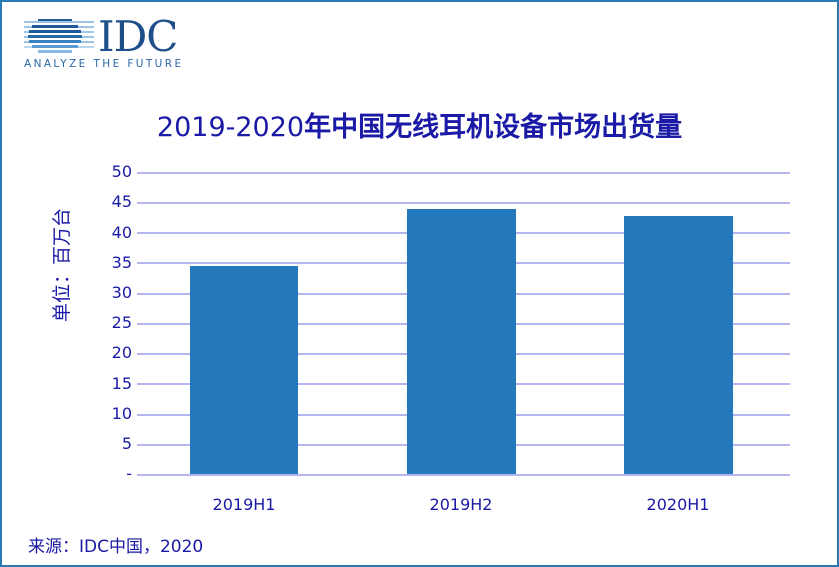 The height and width of the screenshot is (567, 839). What do you see at coordinates (678, 504) in the screenshot?
I see `x-tick: 2020H1` at bounding box center [678, 504].